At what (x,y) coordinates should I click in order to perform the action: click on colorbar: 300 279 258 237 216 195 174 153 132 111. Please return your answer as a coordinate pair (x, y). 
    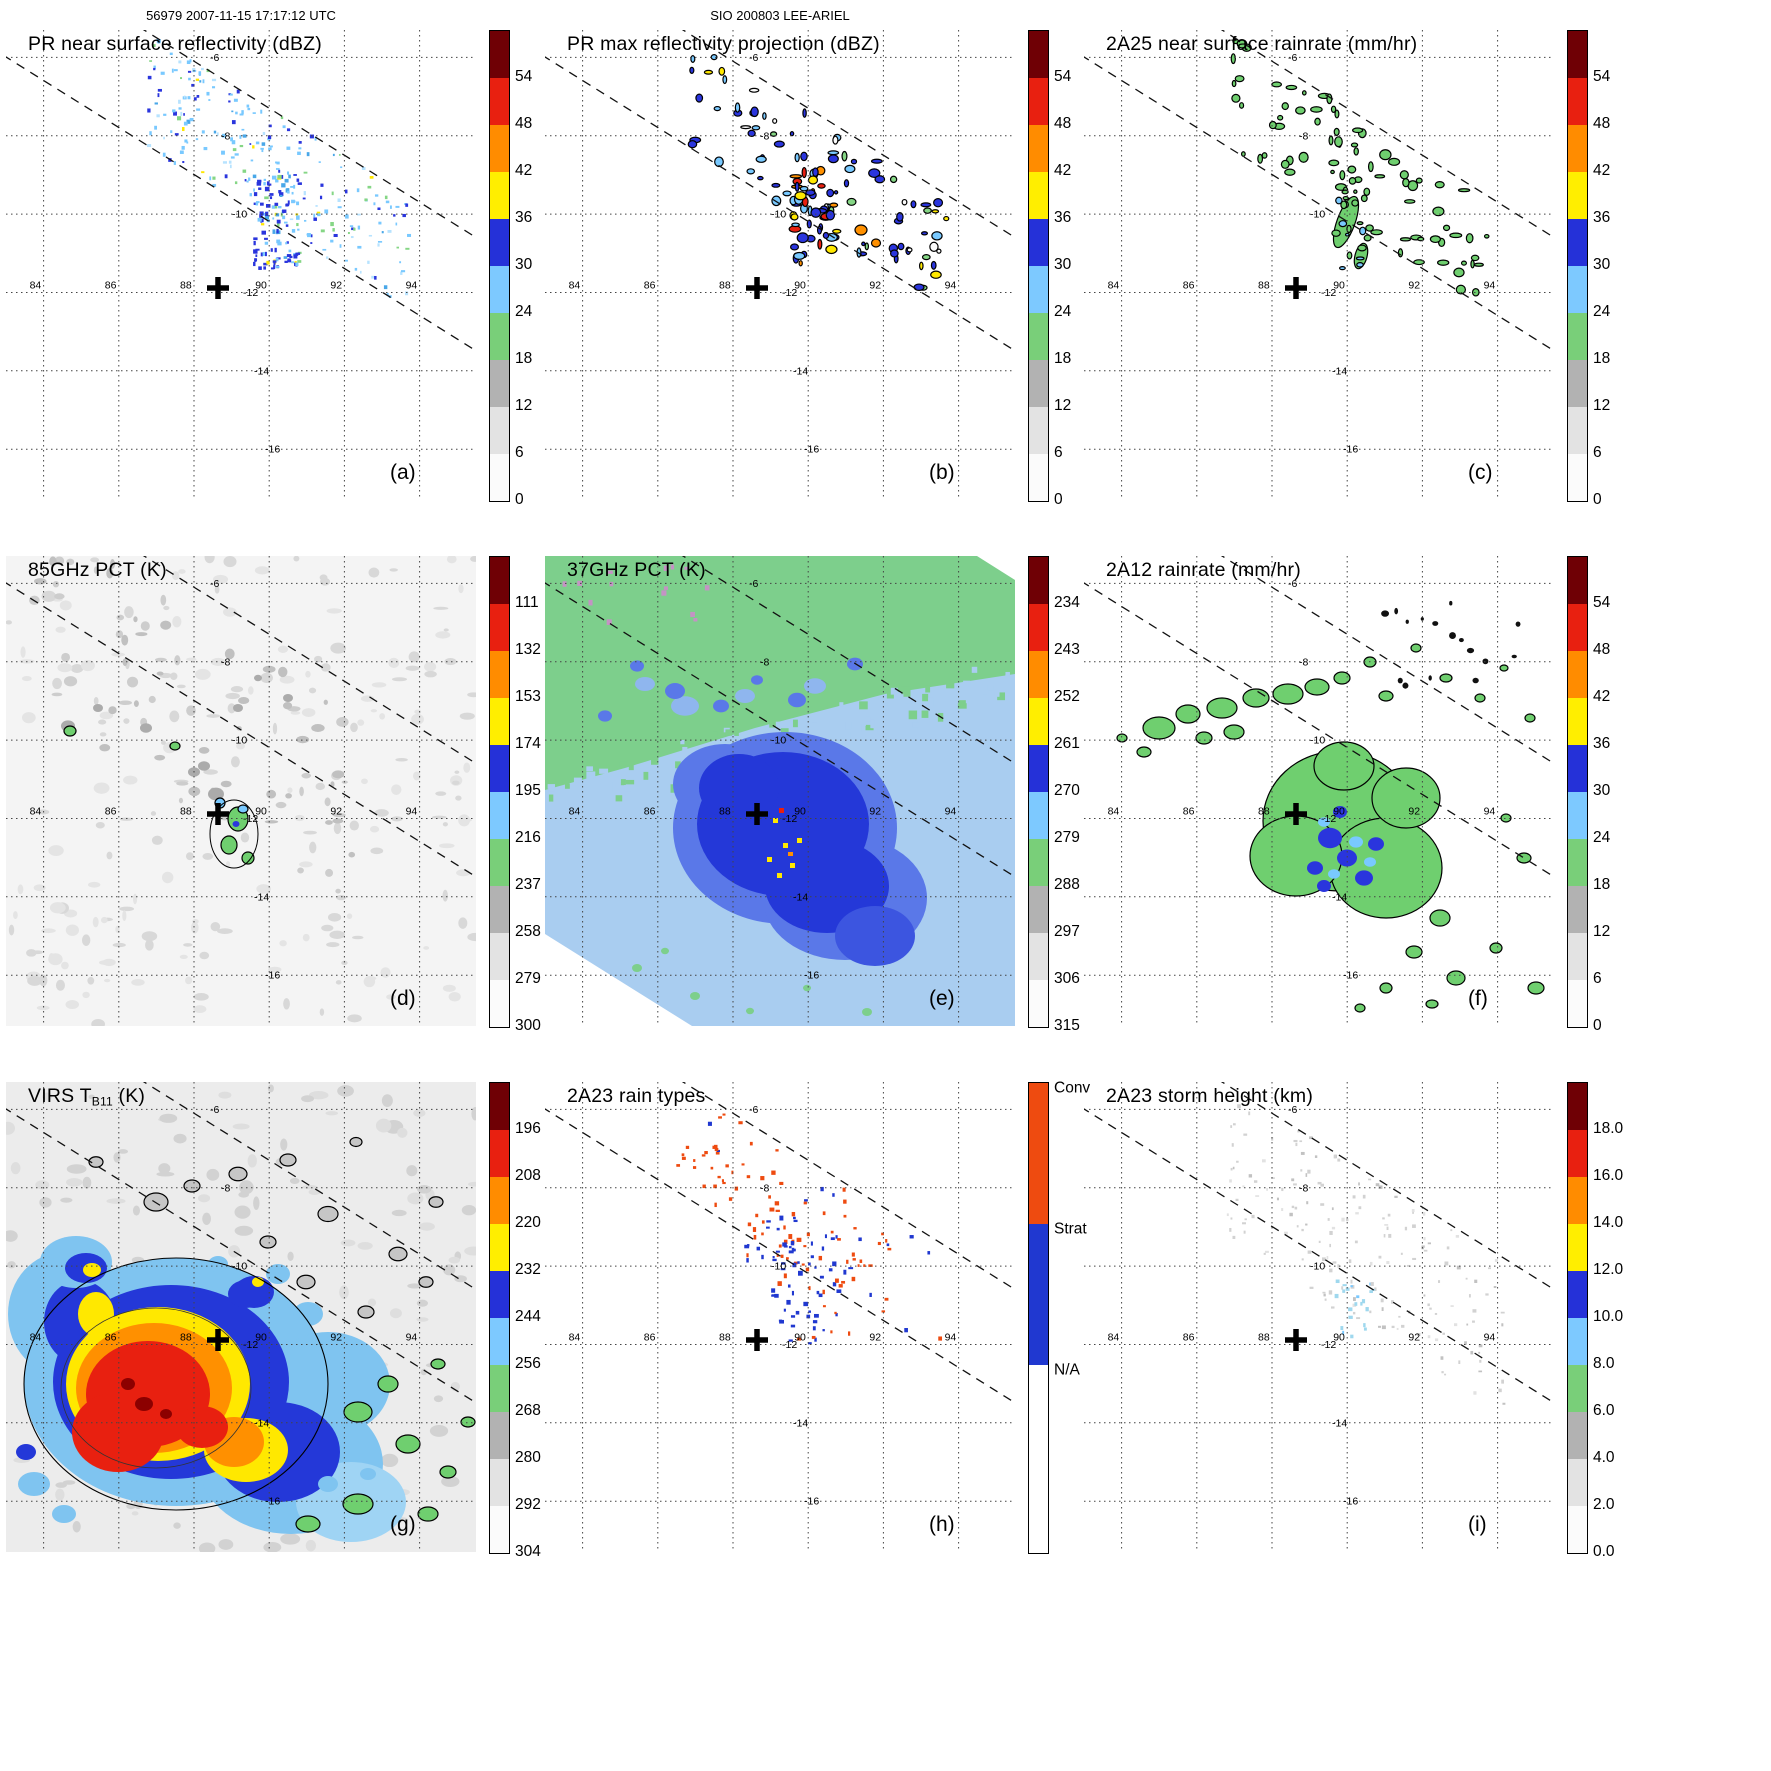
    Looking at the image, I should click on (525, 795).